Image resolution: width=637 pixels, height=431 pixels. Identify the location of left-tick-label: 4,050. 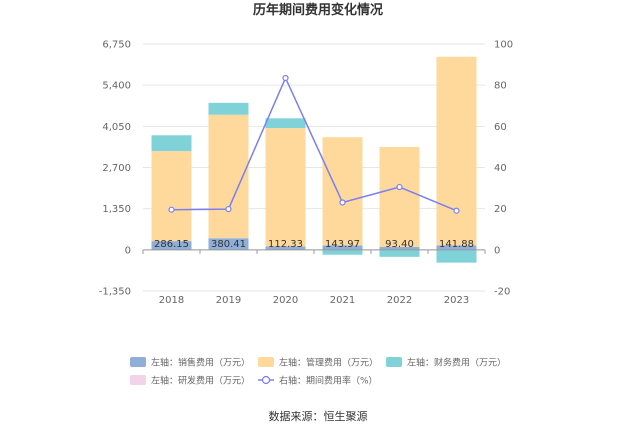
(116, 127).